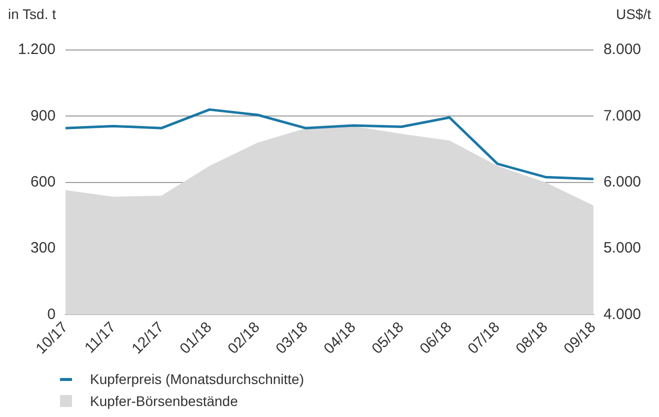 The width and height of the screenshot is (659, 417). What do you see at coordinates (622, 314) in the screenshot?
I see `y2-tick-label: 4.000` at bounding box center [622, 314].